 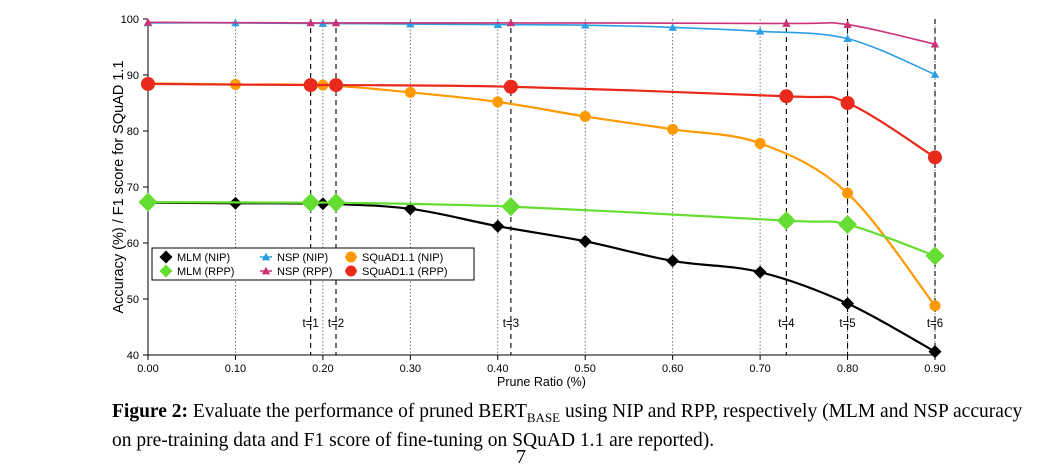 I want to click on x-tick-label: 0.10, so click(x=235, y=369).